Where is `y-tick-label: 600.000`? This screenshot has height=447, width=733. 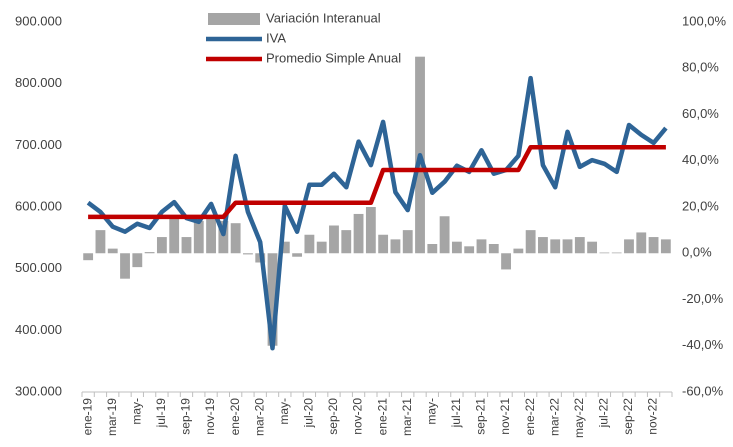
y-tick-label: 600.000 is located at coordinates (38, 205).